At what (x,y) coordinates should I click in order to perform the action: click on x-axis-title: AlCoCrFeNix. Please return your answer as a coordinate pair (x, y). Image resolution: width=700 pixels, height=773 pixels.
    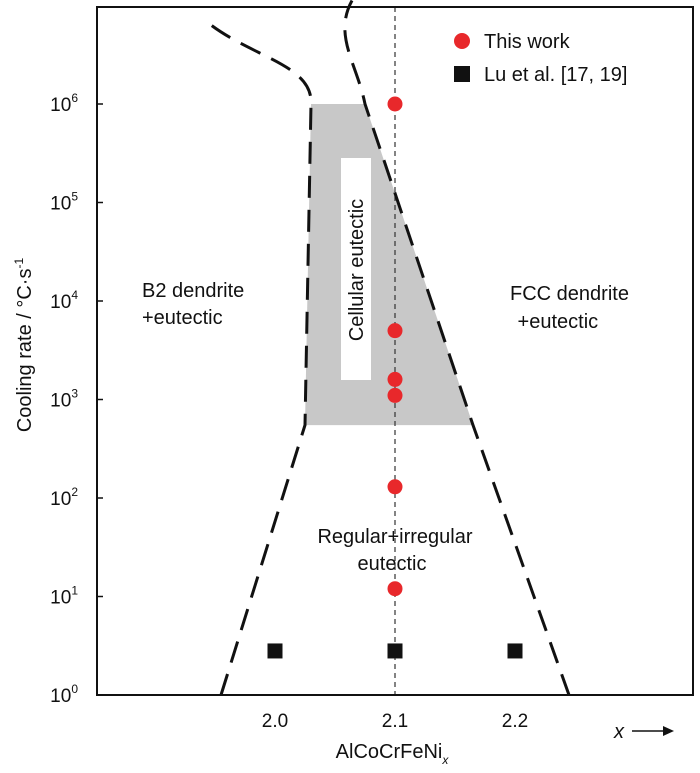
    Looking at the image, I should click on (393, 754).